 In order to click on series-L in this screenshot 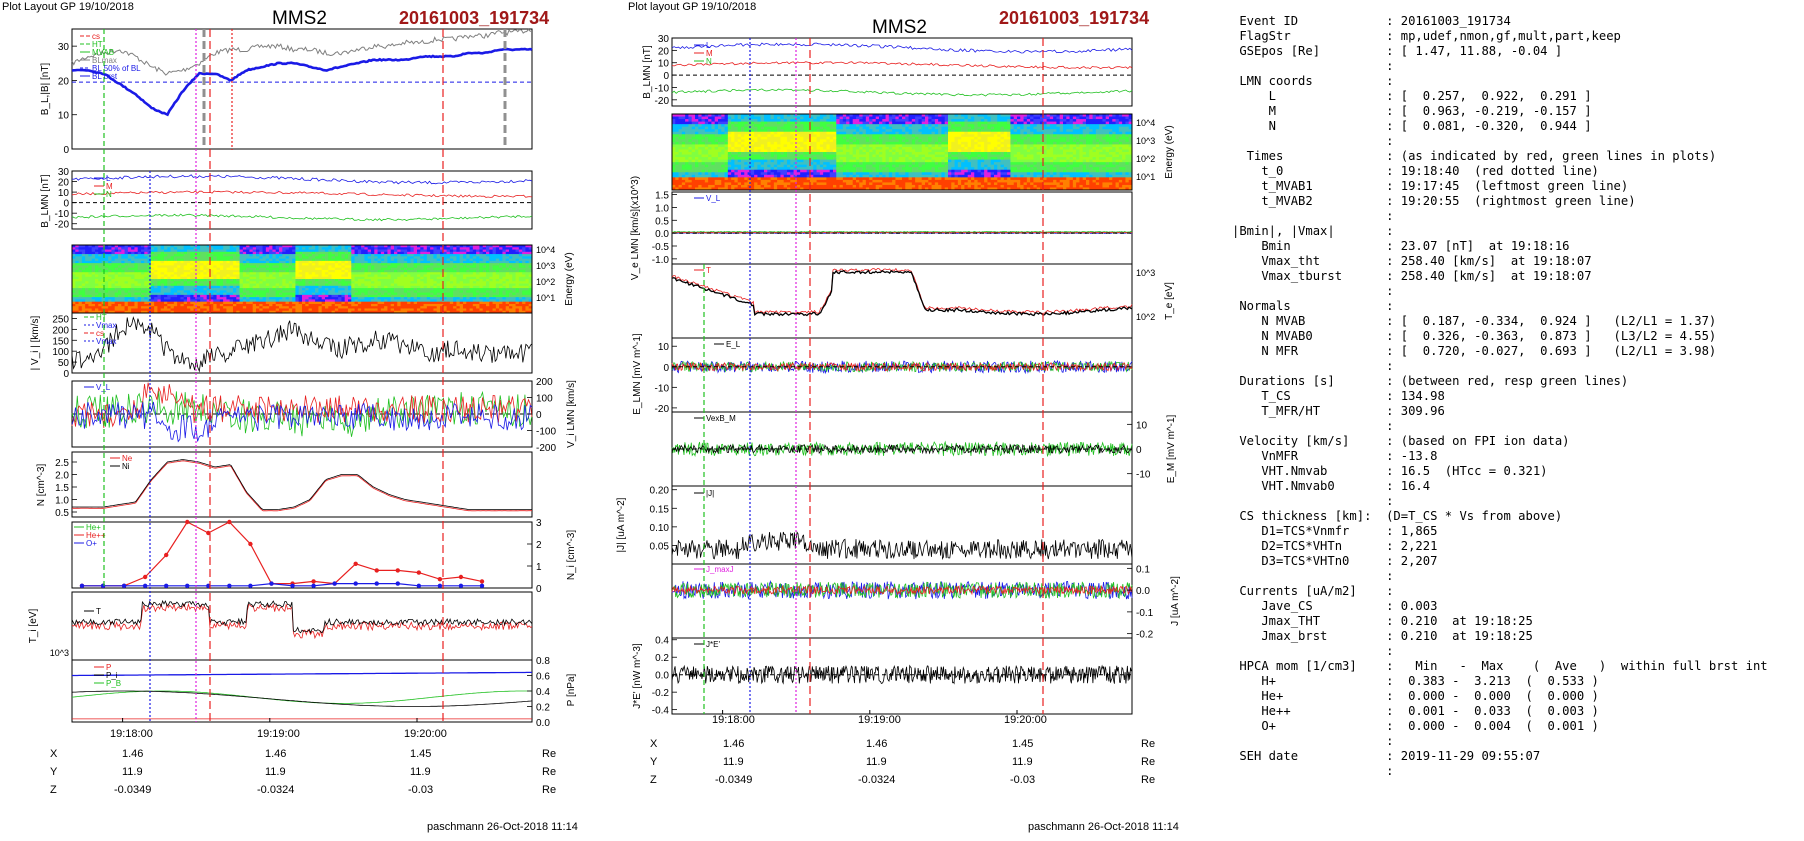, I will do `click(302, 179)`.